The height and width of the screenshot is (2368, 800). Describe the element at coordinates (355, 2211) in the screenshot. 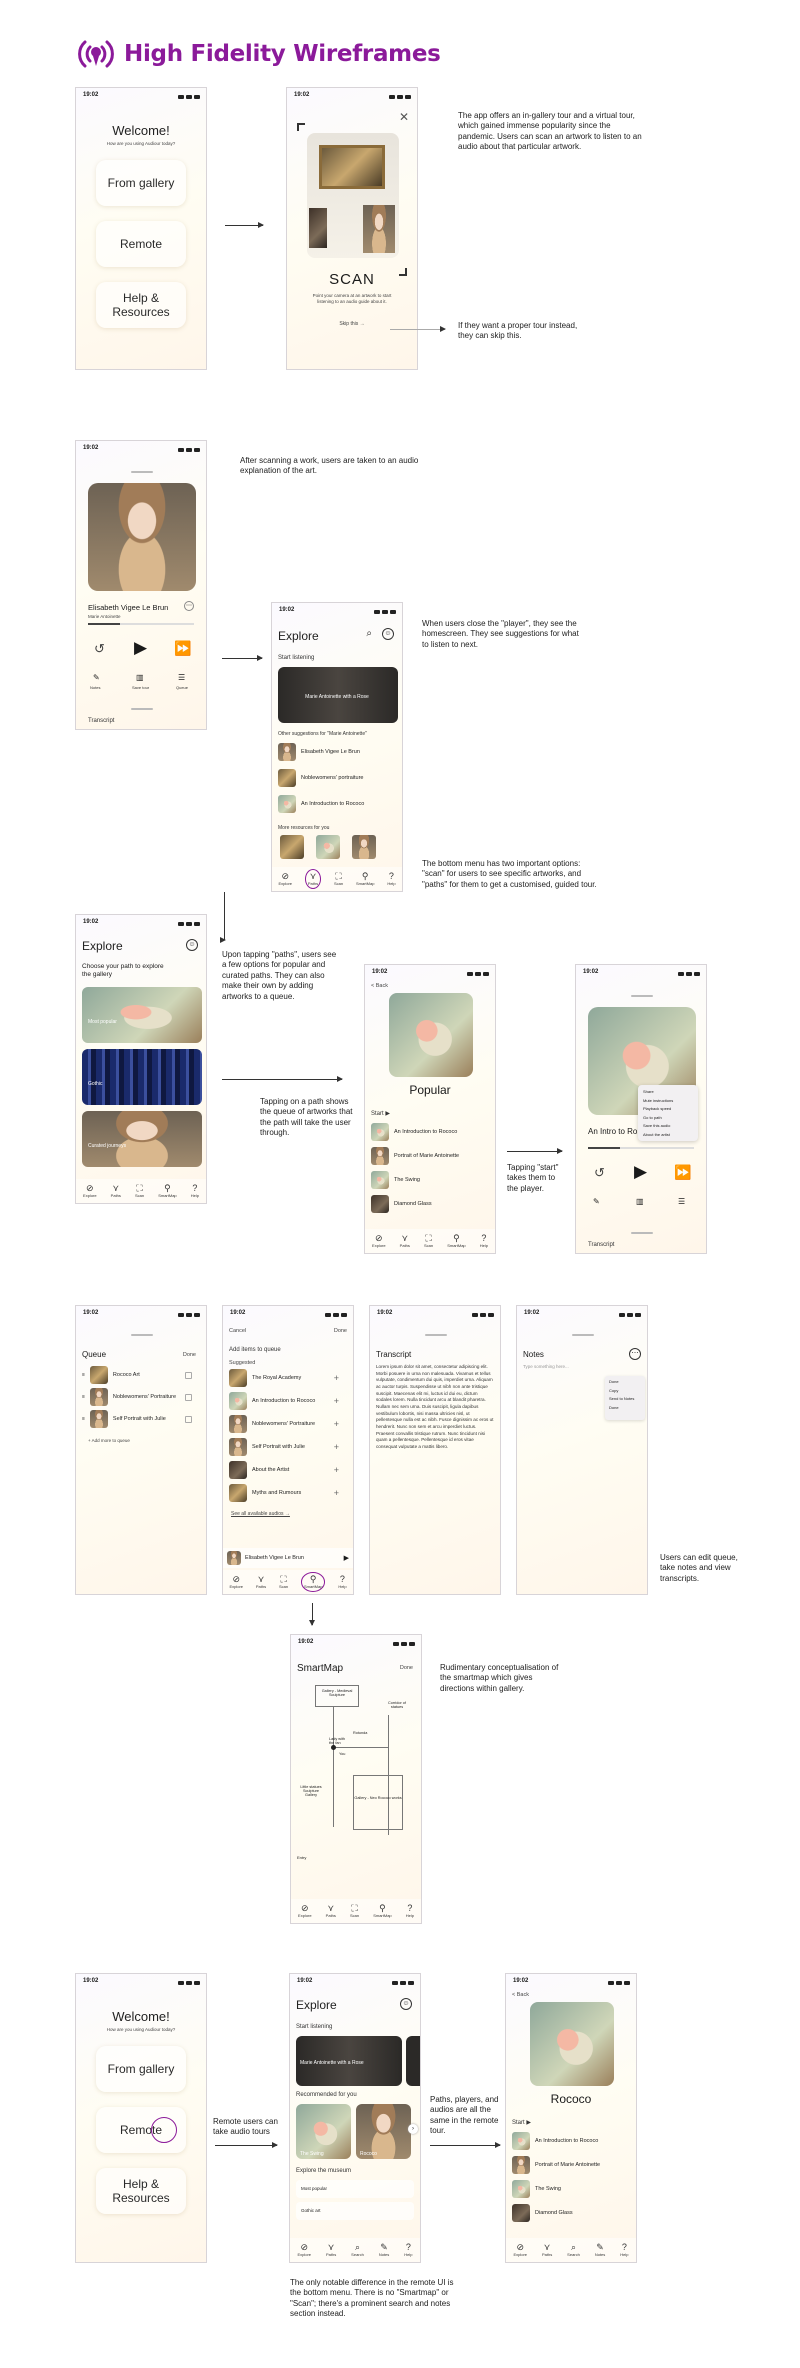

I see `museum-option: Gothic art` at that location.